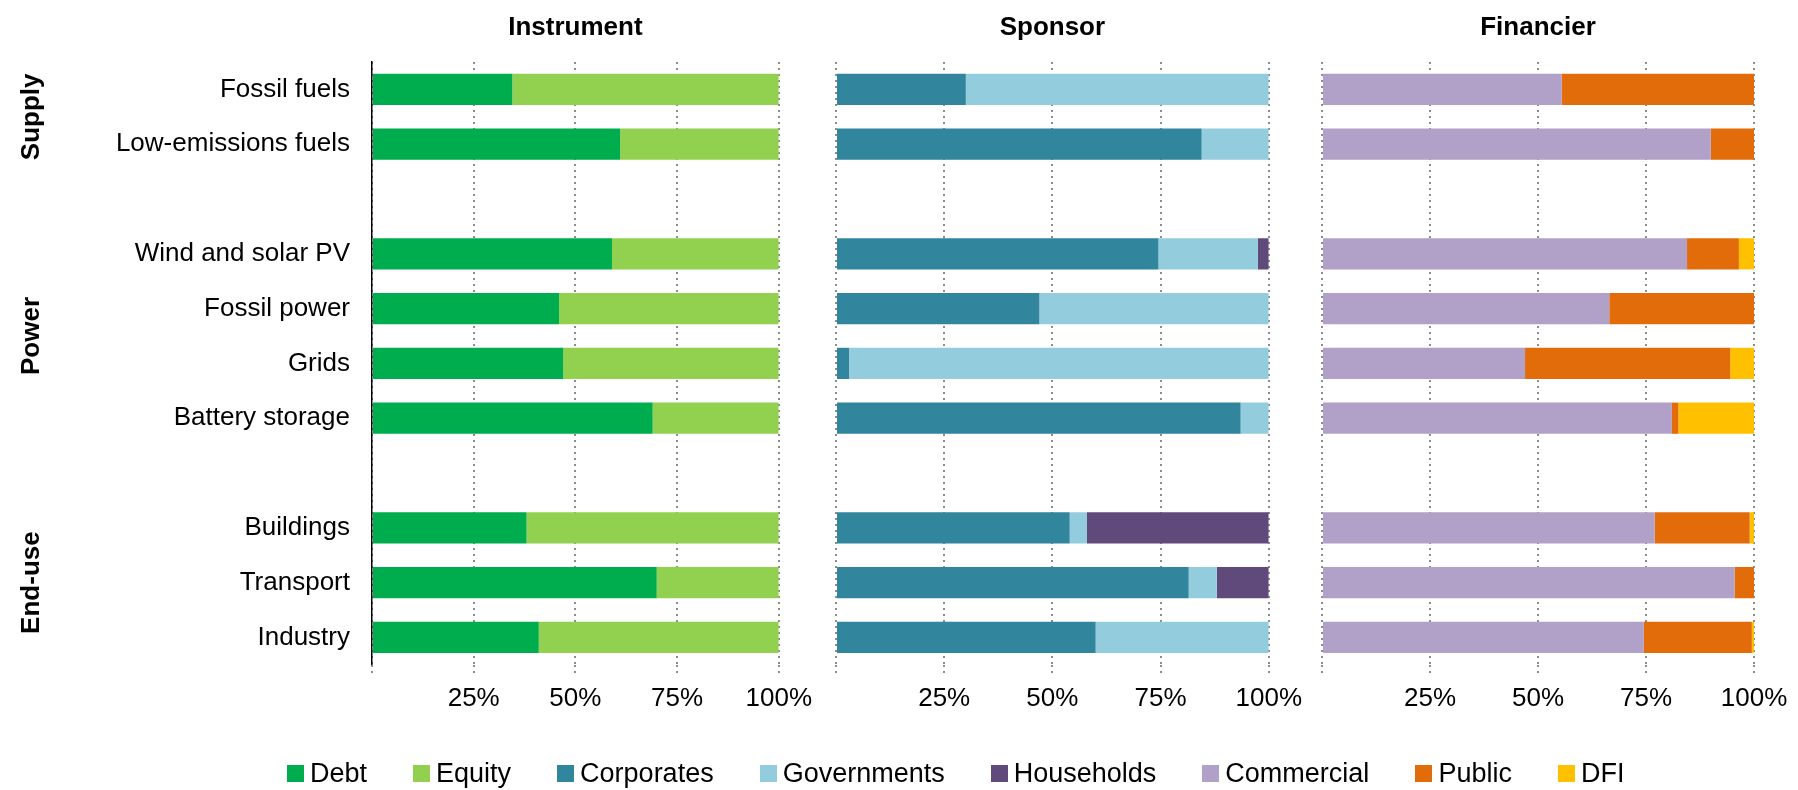 This screenshot has height=790, width=1798. What do you see at coordinates (30, 116) in the screenshot?
I see `text: Supply` at bounding box center [30, 116].